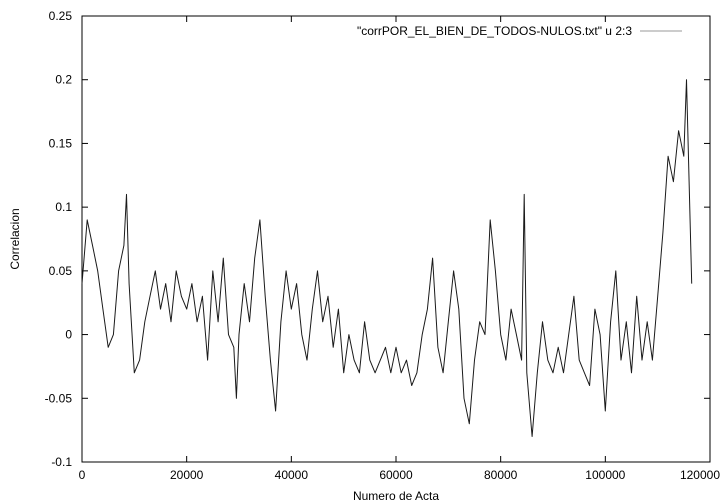  I want to click on x-tick-label: 60000, so click(396, 475).